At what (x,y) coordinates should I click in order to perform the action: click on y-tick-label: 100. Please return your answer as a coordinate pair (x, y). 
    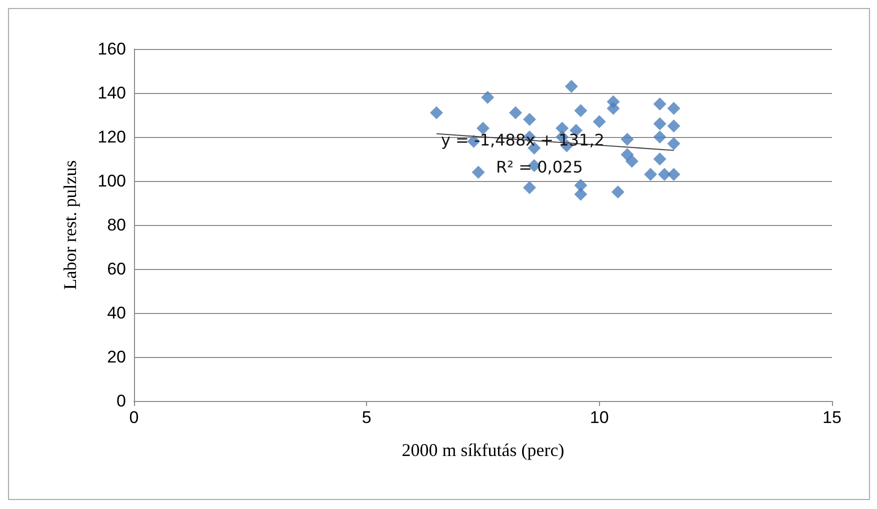
    Looking at the image, I should click on (112, 181).